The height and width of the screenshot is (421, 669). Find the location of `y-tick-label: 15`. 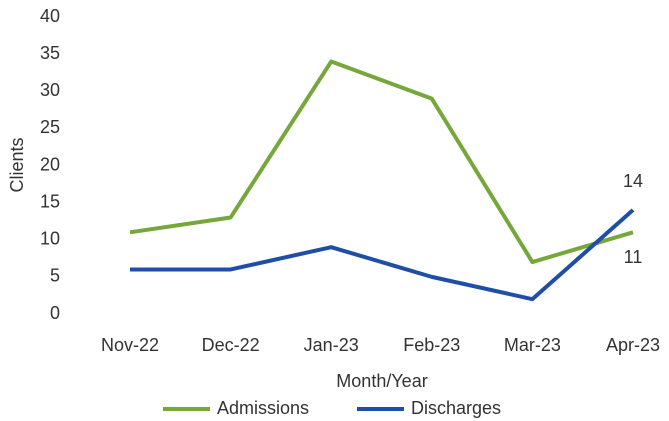

y-tick-label: 15 is located at coordinates (50, 201).